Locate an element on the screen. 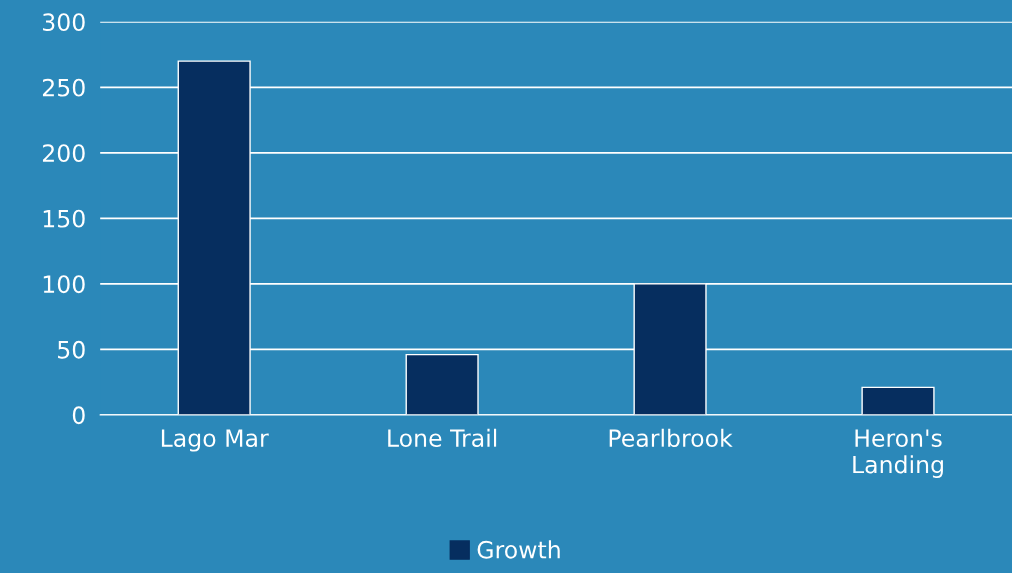 The height and width of the screenshot is (573, 1012). x-tick-label: Lago Mar is located at coordinates (215, 440).